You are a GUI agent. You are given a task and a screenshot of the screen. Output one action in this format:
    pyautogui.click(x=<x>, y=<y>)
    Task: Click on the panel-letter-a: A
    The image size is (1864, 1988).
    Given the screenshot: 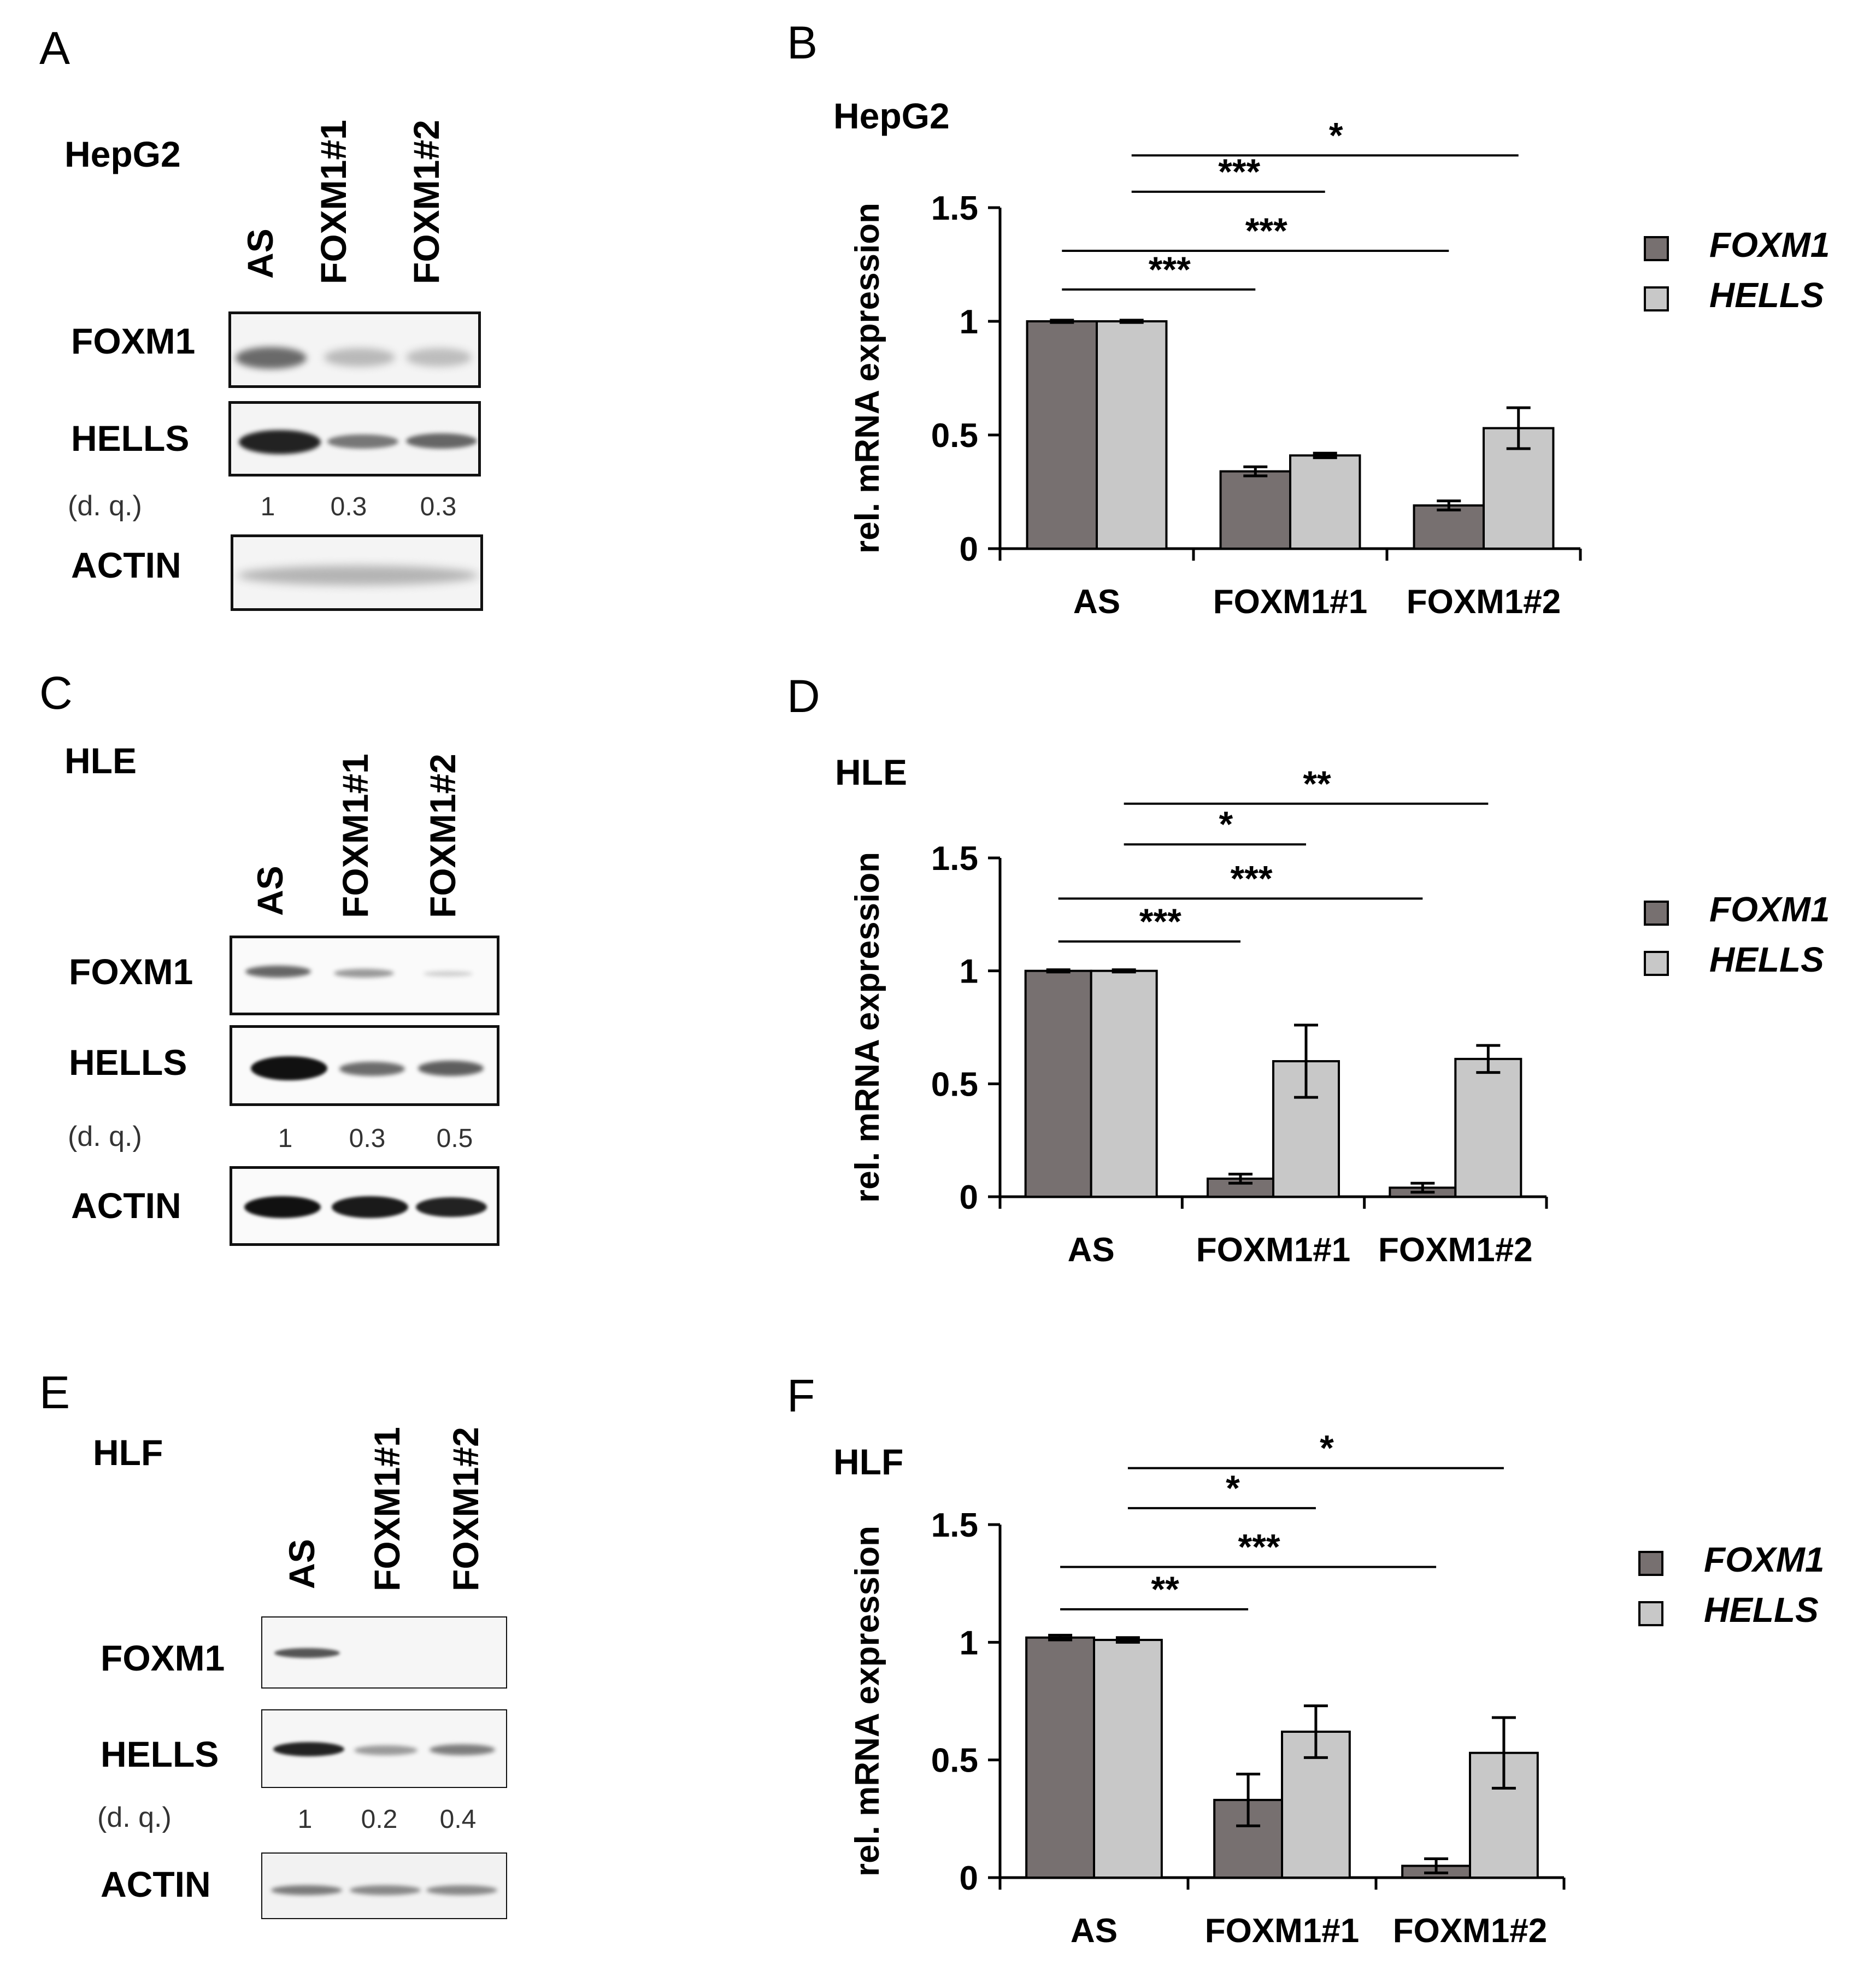 What is the action you would take?
    pyautogui.click(x=54, y=48)
    